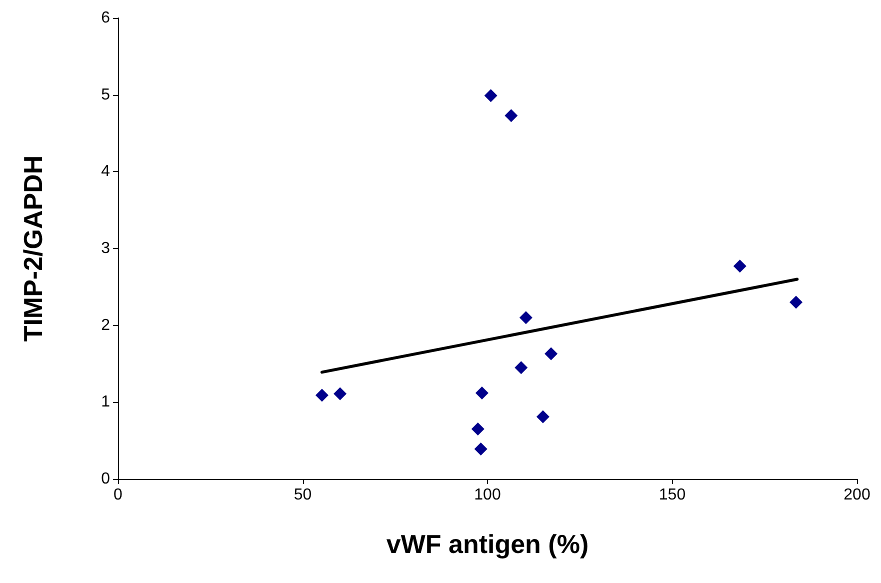 The width and height of the screenshot is (881, 583). Describe the element at coordinates (105, 171) in the screenshot. I see `y-tick-label: 4` at that location.